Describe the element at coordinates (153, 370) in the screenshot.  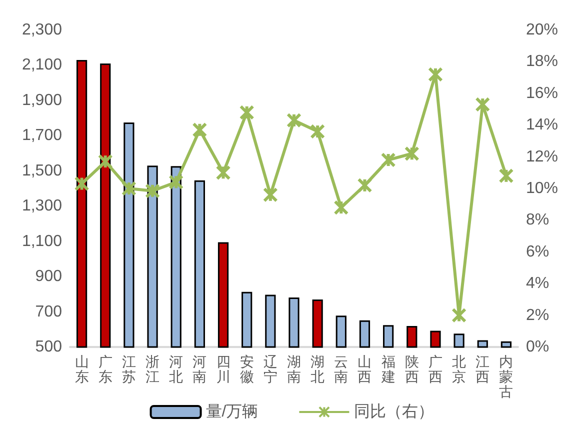
I see `x-tick-label: 浙江` at that location.